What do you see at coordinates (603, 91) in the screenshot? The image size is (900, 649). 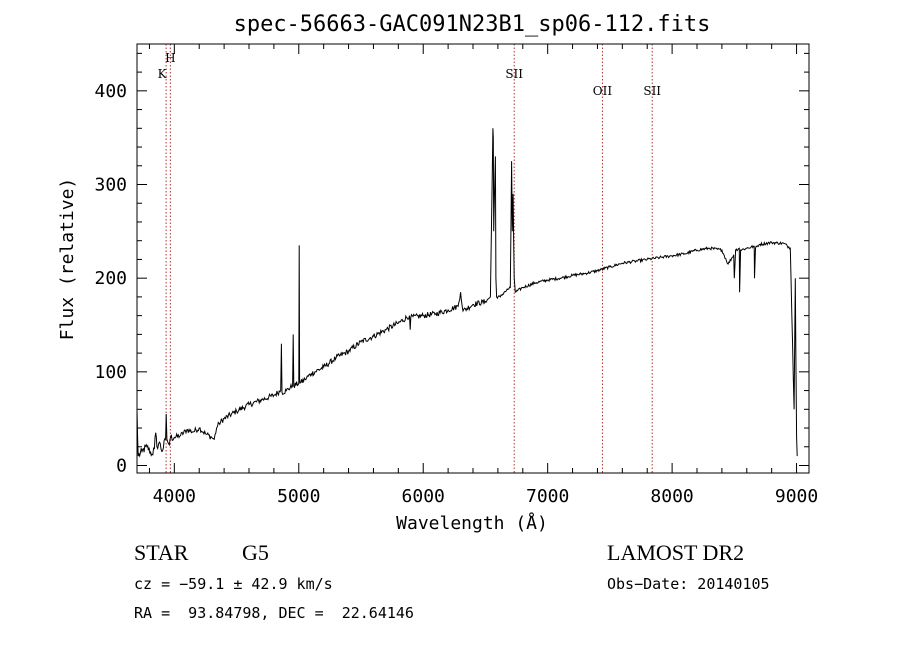 I see `marker-label-oii-3: OII` at bounding box center [603, 91].